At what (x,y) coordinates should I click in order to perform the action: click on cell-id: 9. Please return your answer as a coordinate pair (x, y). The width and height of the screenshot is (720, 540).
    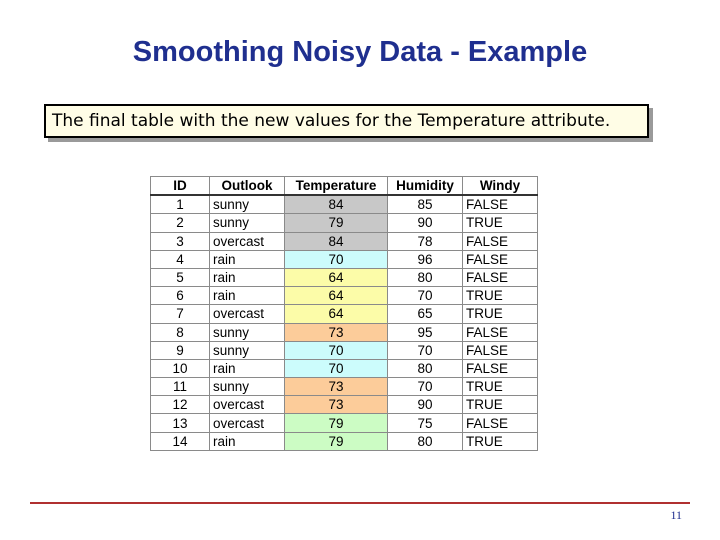
    Looking at the image, I should click on (180, 350).